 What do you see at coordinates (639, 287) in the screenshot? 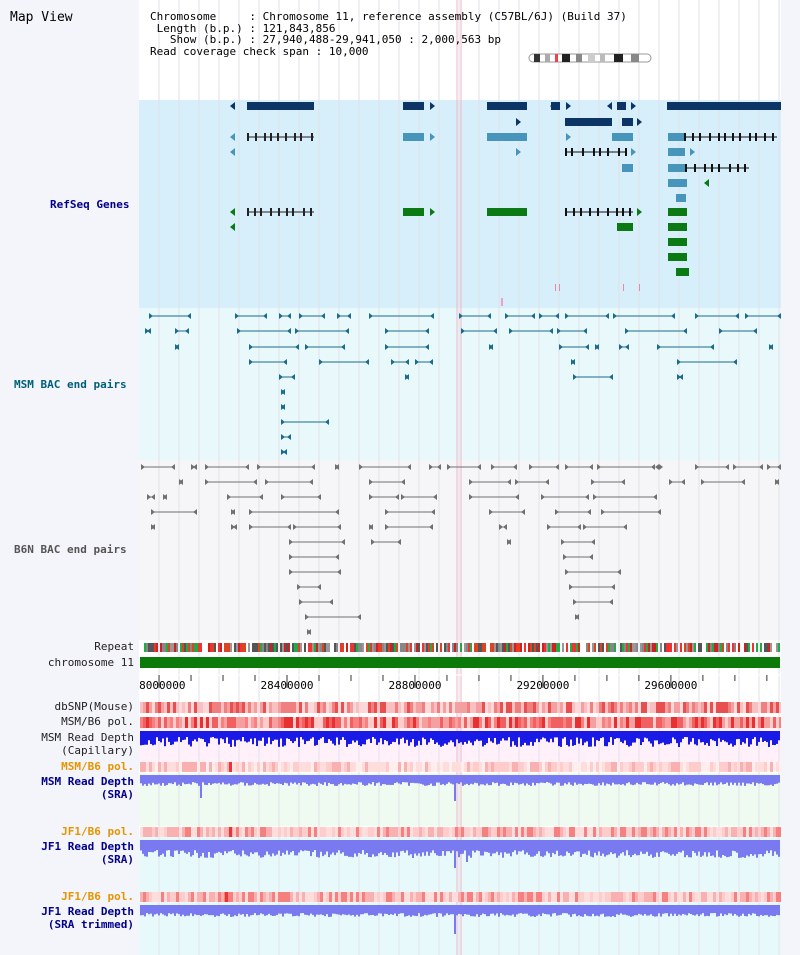
I see `refseq-marker` at bounding box center [639, 287].